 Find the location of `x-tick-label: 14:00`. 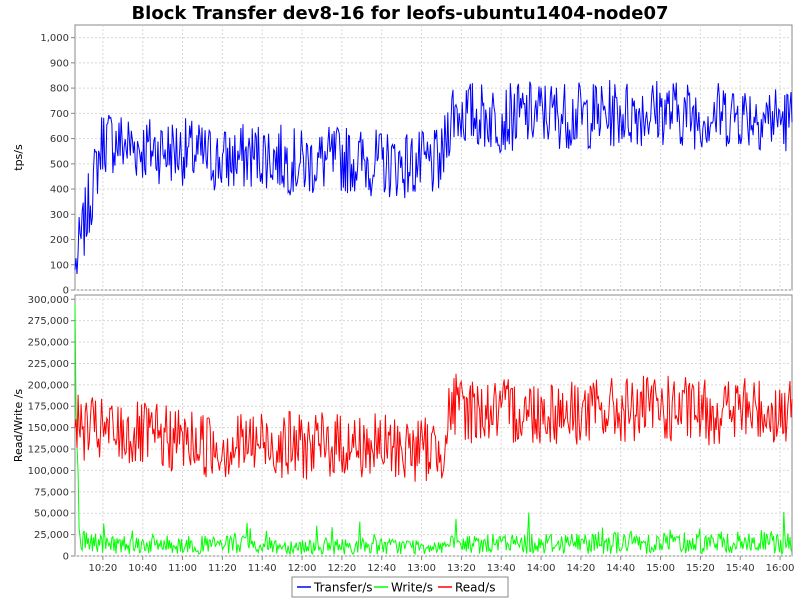

x-tick-label: 14:00 is located at coordinates (541, 568).